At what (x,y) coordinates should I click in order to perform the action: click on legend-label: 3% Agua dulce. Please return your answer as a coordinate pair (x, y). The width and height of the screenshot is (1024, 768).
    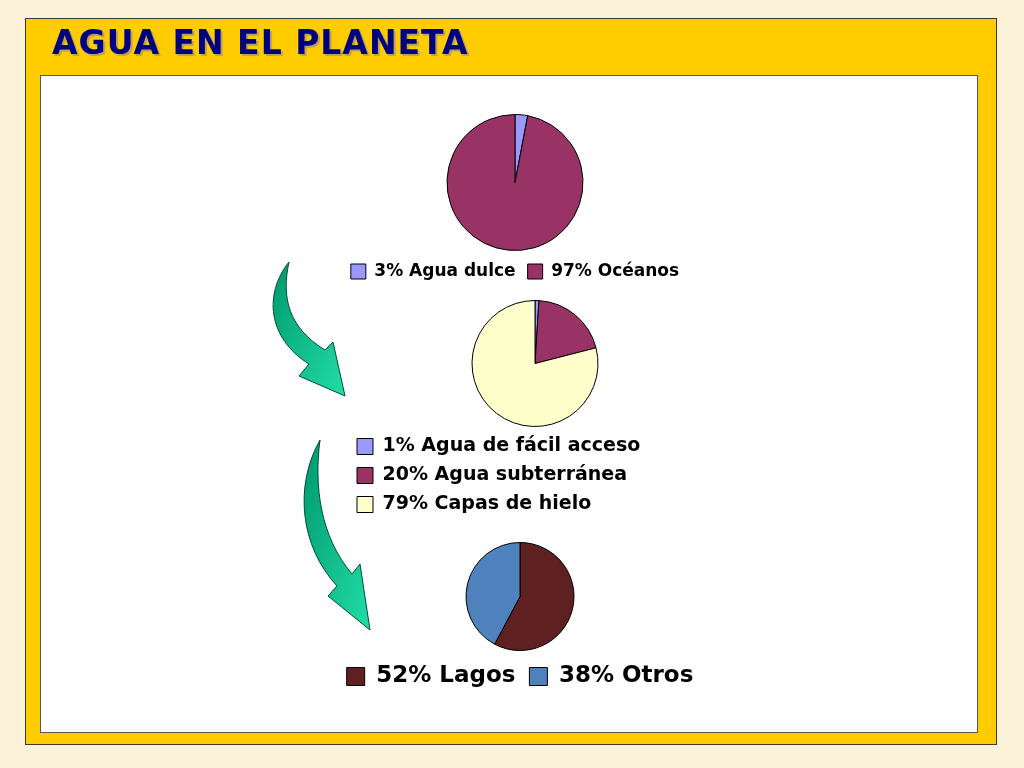
    Looking at the image, I should click on (445, 269).